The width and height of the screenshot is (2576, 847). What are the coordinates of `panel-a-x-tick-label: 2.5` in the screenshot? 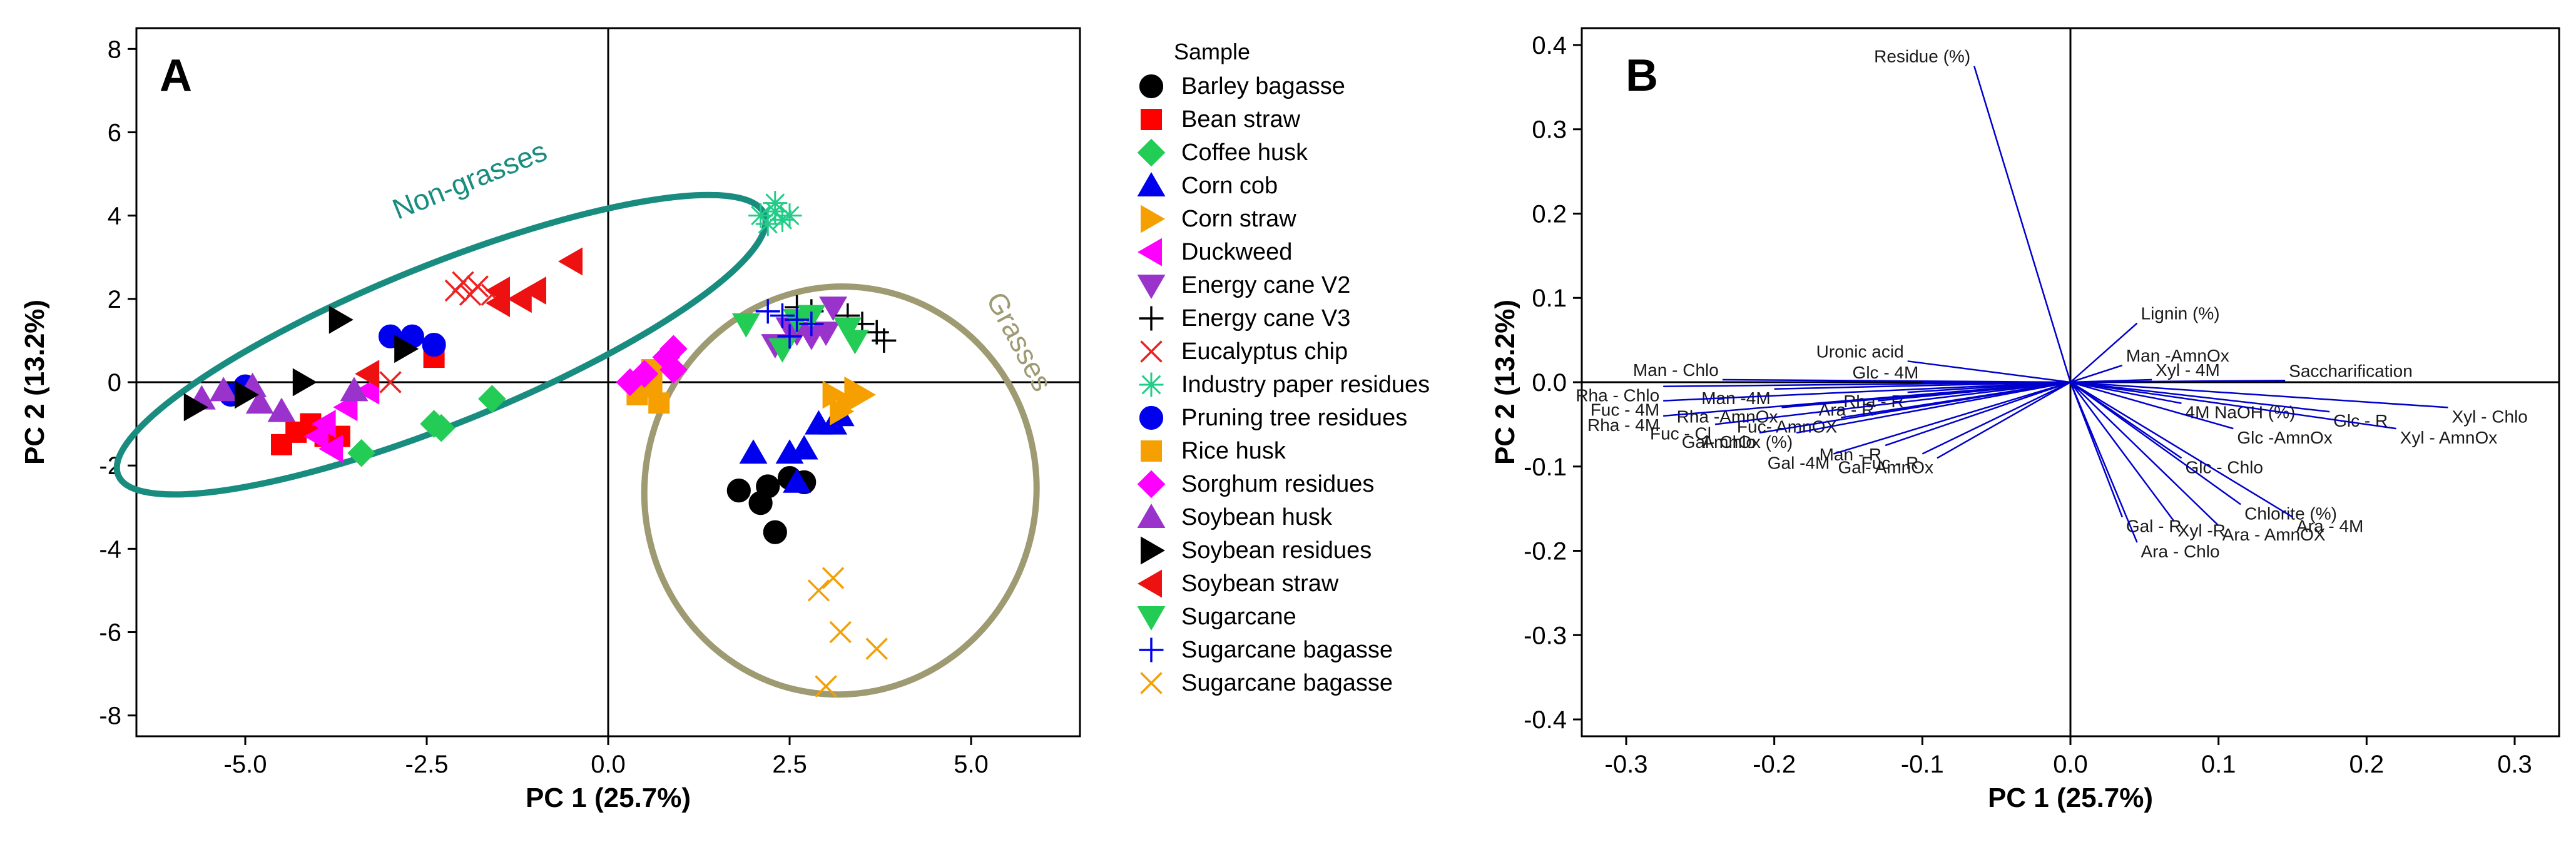 It's located at (790, 764).